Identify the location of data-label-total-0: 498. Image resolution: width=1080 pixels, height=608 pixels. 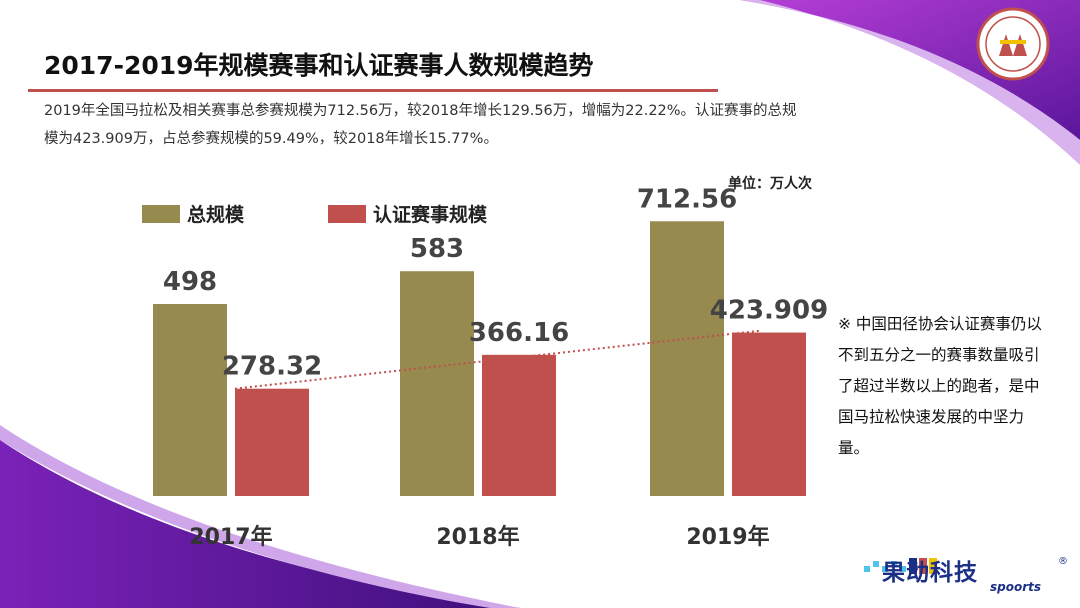
(190, 282).